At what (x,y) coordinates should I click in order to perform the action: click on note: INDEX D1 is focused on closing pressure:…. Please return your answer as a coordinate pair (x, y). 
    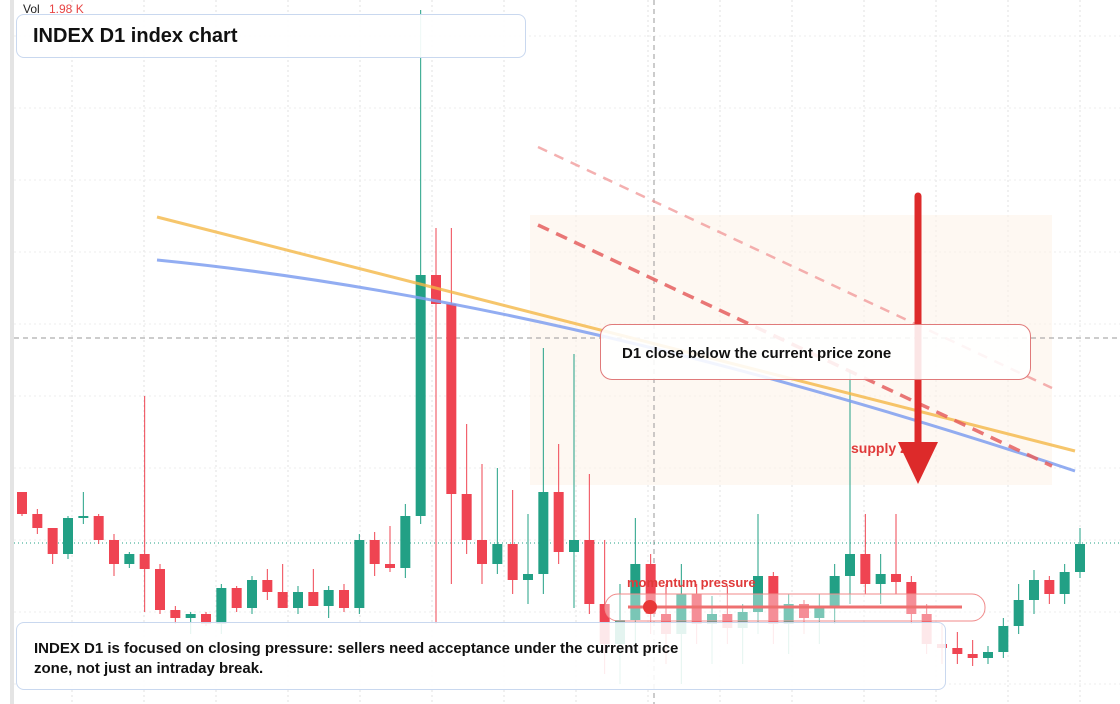
    Looking at the image, I should click on (356, 658).